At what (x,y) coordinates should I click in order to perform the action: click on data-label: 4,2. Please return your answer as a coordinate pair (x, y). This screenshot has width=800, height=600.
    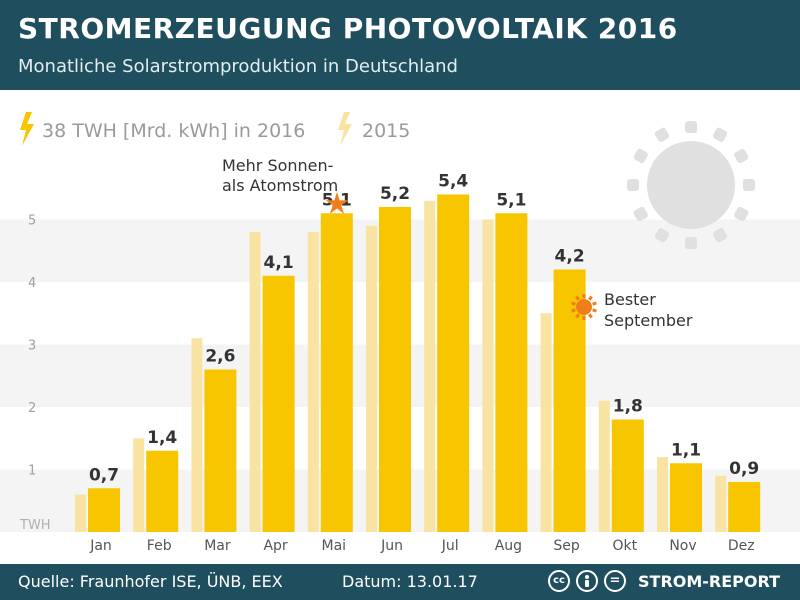
    Looking at the image, I should click on (570, 257).